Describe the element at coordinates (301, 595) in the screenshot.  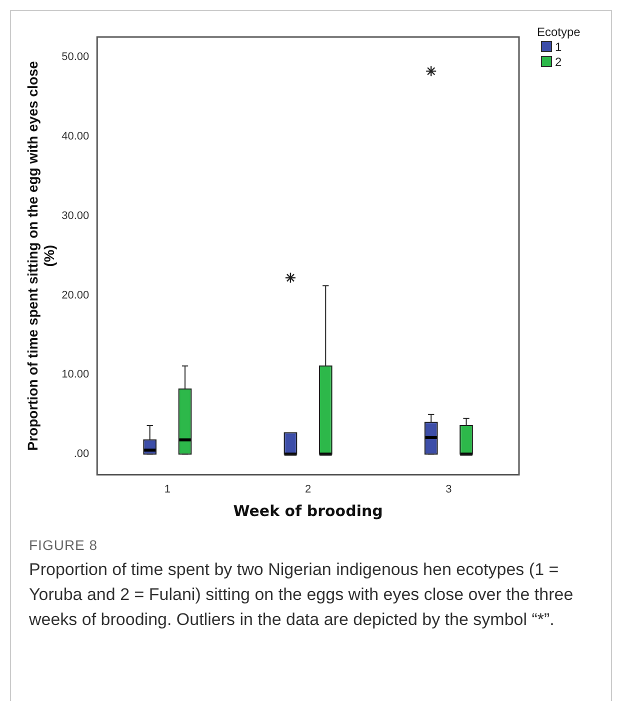
I see `text: Proportion of time spent by two Nigerian indigenous hen ecotypes (1 = Yoruba and 2 = Fulani) sitting on the eggs with eyes close over the three weeks of brooding. Outliers in the data are depicted by the symbol “*”.` at that location.